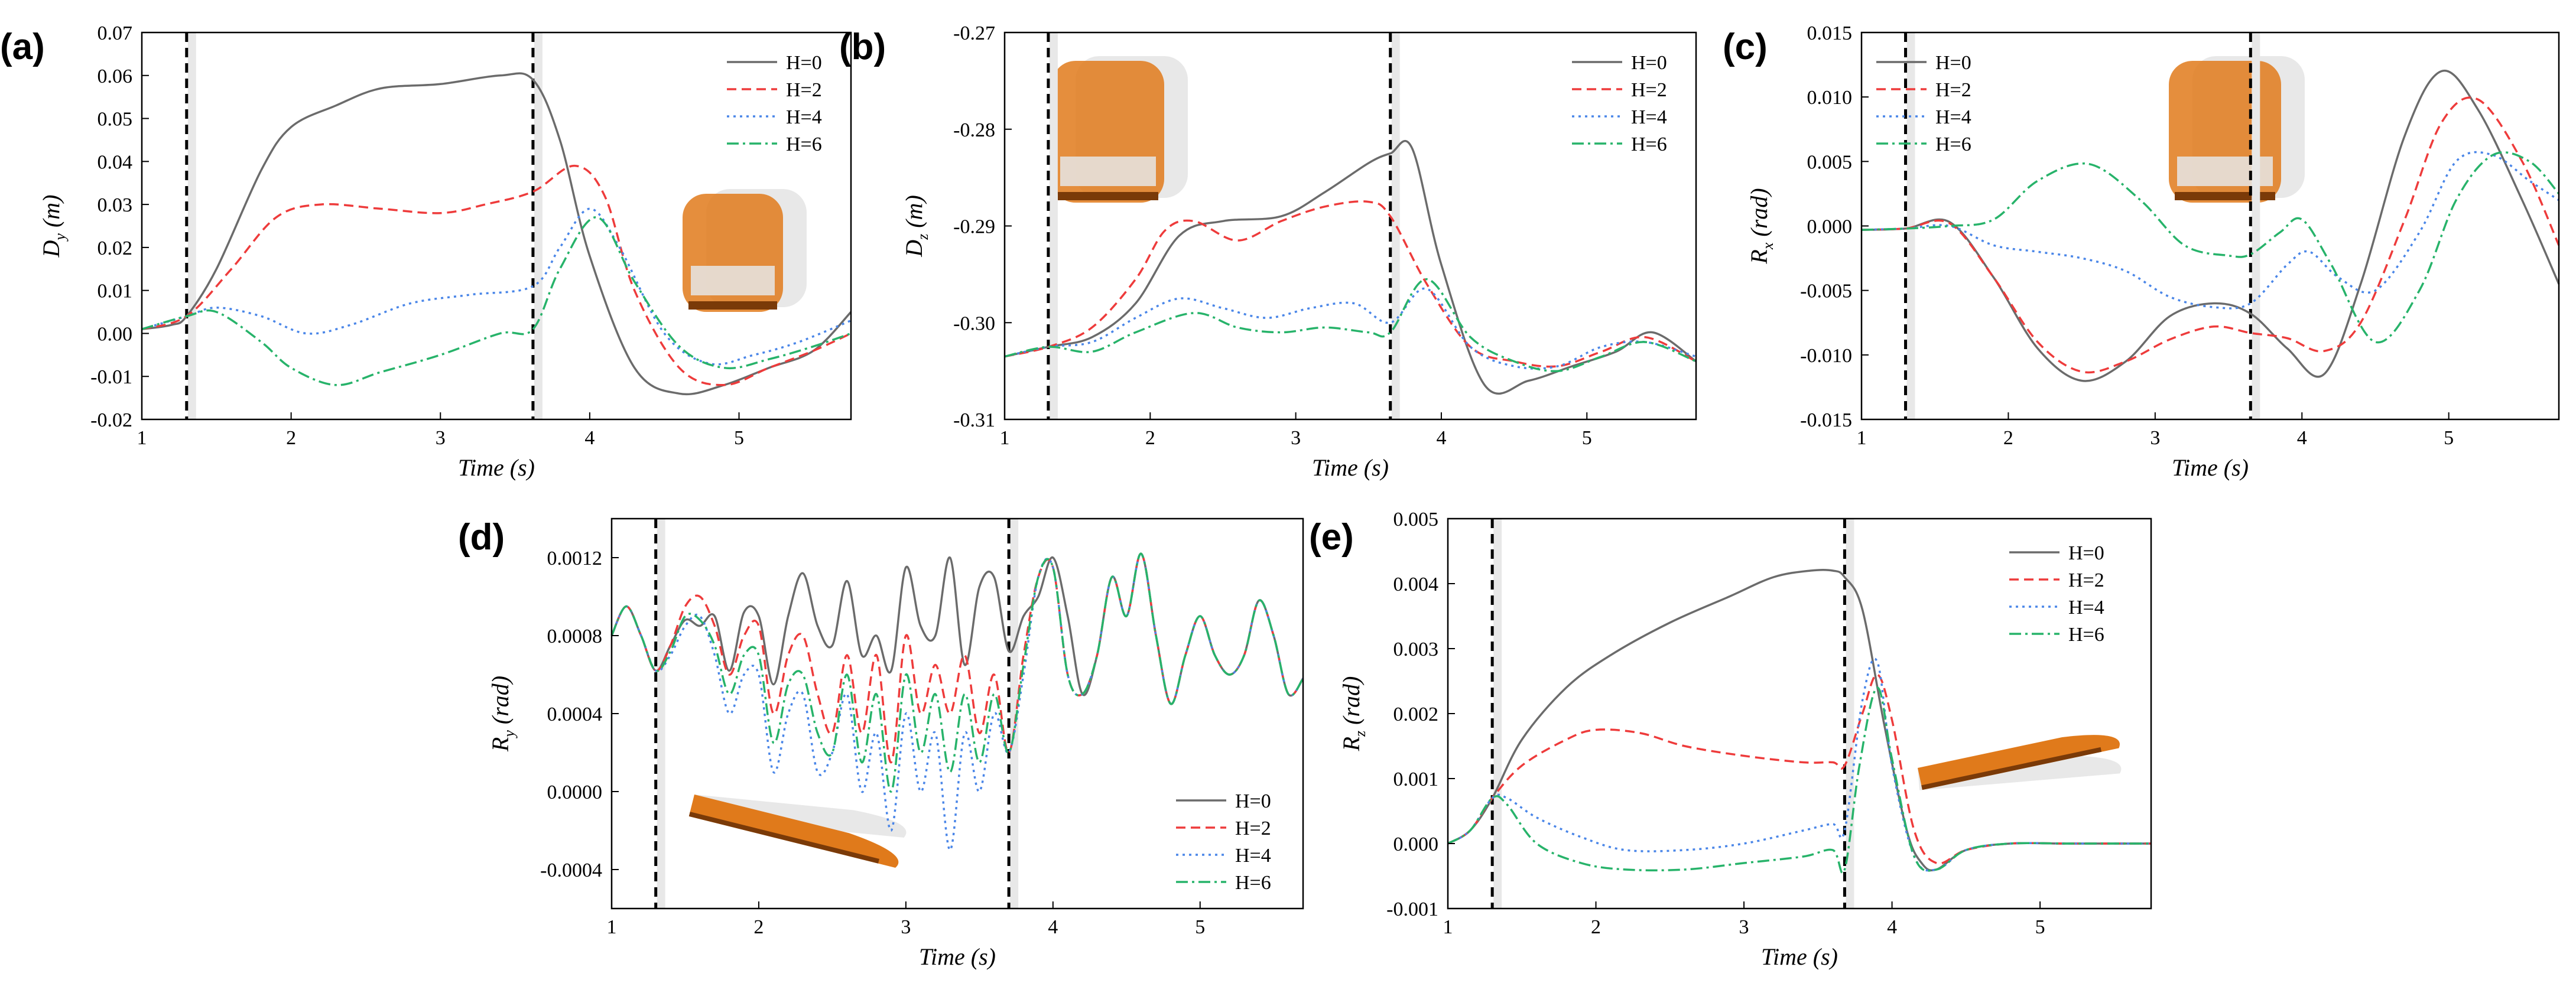 The width and height of the screenshot is (2576, 993). What do you see at coordinates (1830, 98) in the screenshot?
I see `y-tick-label: 0.010` at bounding box center [1830, 98].